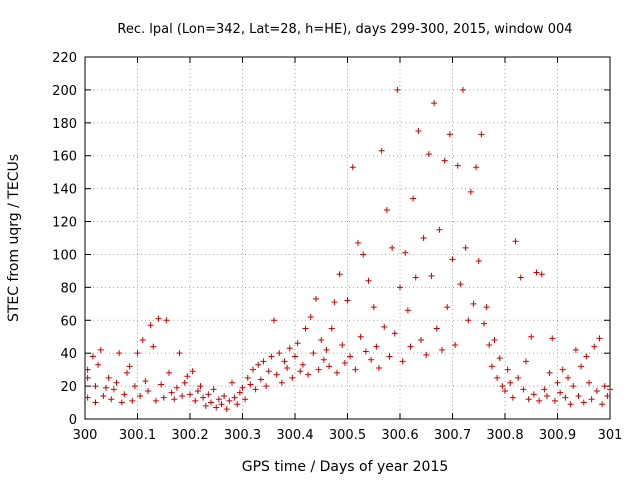  What do you see at coordinates (452, 435) in the screenshot?
I see `x-tick-label: 300.7` at bounding box center [452, 435].